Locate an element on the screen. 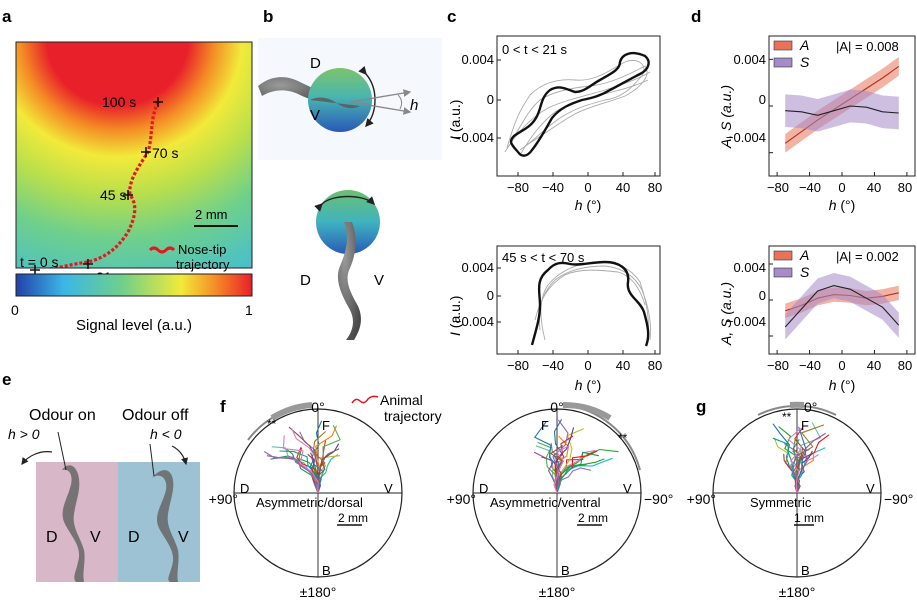  d-top-annotation: |A| = 0.008 is located at coordinates (867, 46).